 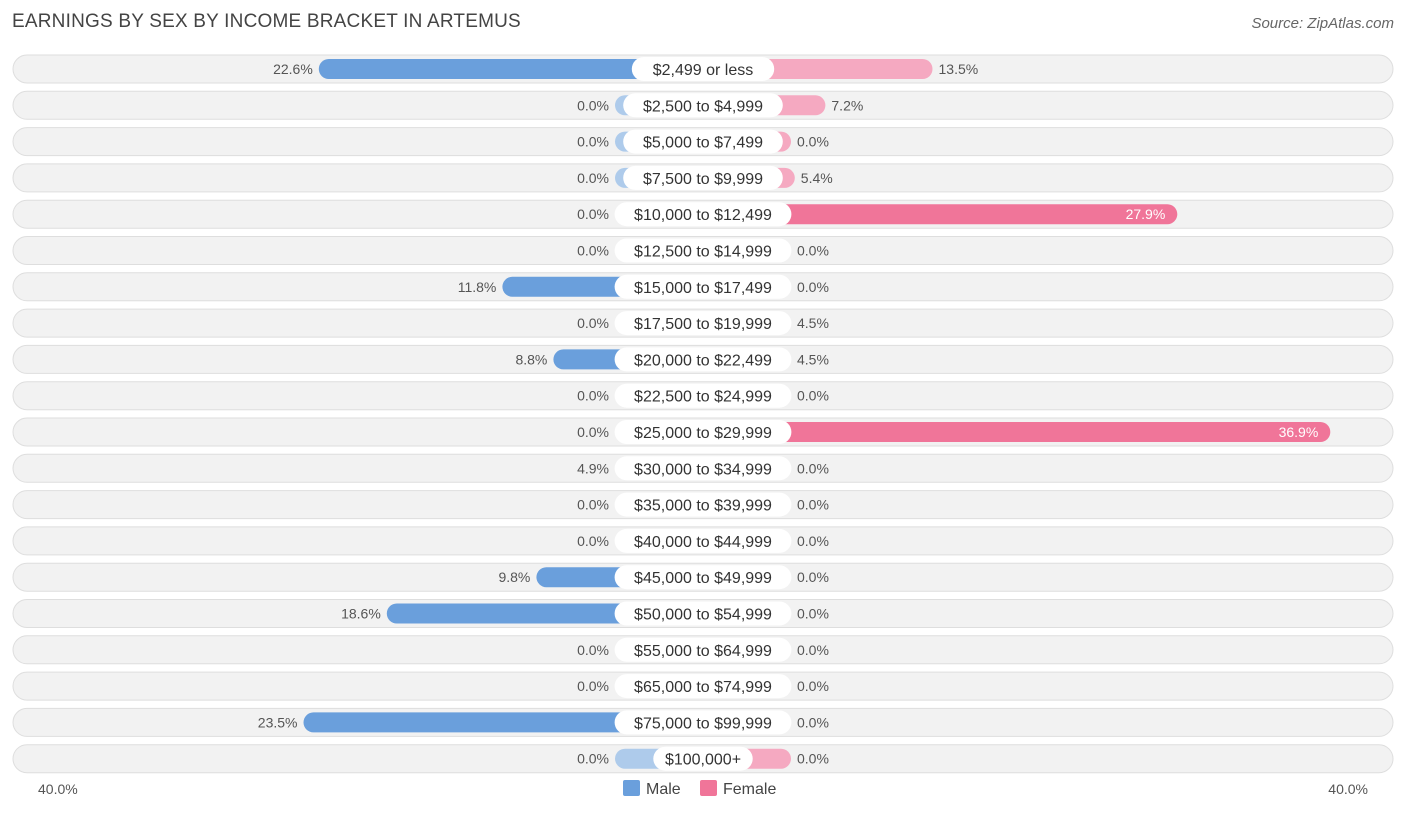 What do you see at coordinates (477, 287) in the screenshot?
I see `male-value-label: 11.8%` at bounding box center [477, 287].